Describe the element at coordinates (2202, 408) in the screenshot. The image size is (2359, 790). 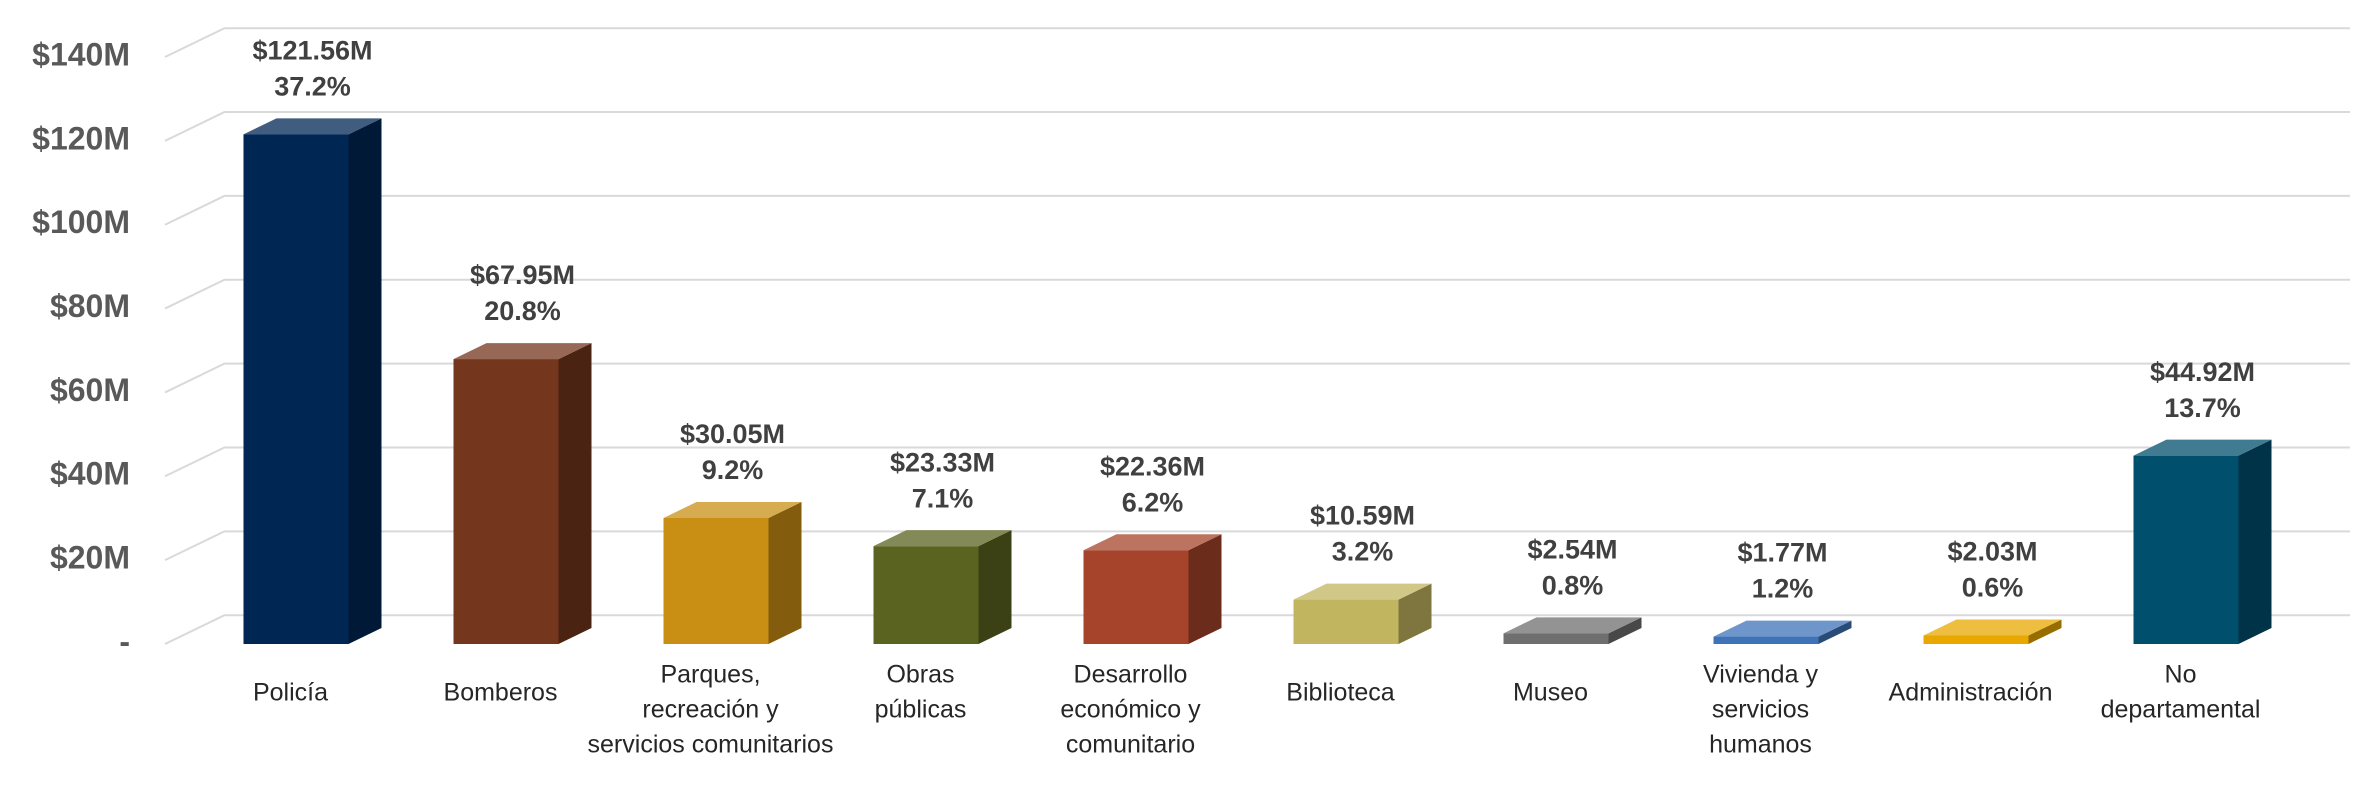
I see `share-label: 13.7%` at that location.